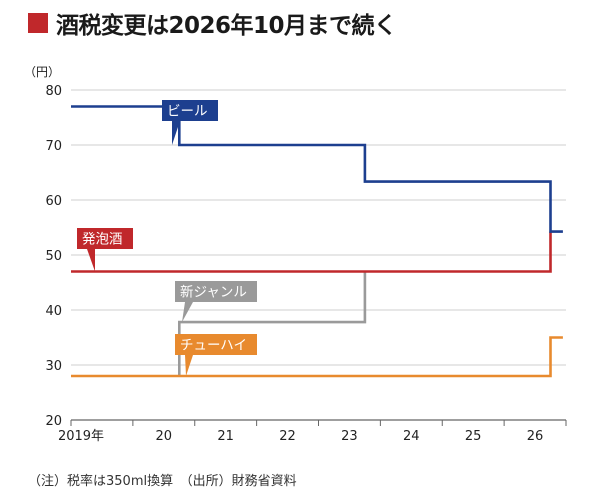 This screenshot has height=500, width=608. I want to click on x-tick-label: 21, so click(225, 436).